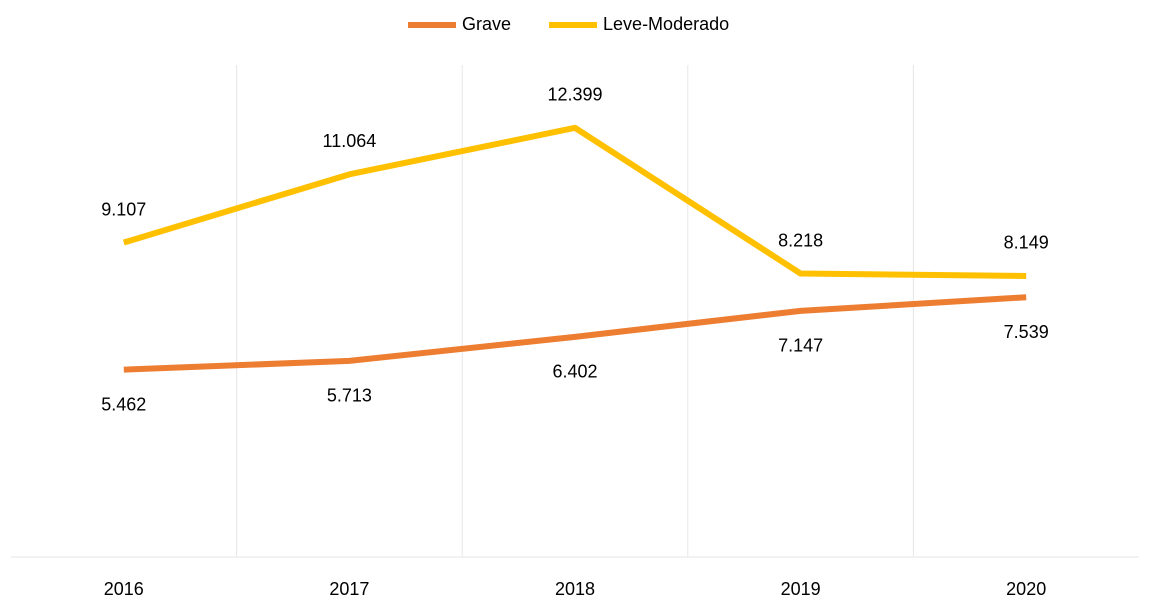 The width and height of the screenshot is (1149, 601). I want to click on data-label: 12.399, so click(574, 95).